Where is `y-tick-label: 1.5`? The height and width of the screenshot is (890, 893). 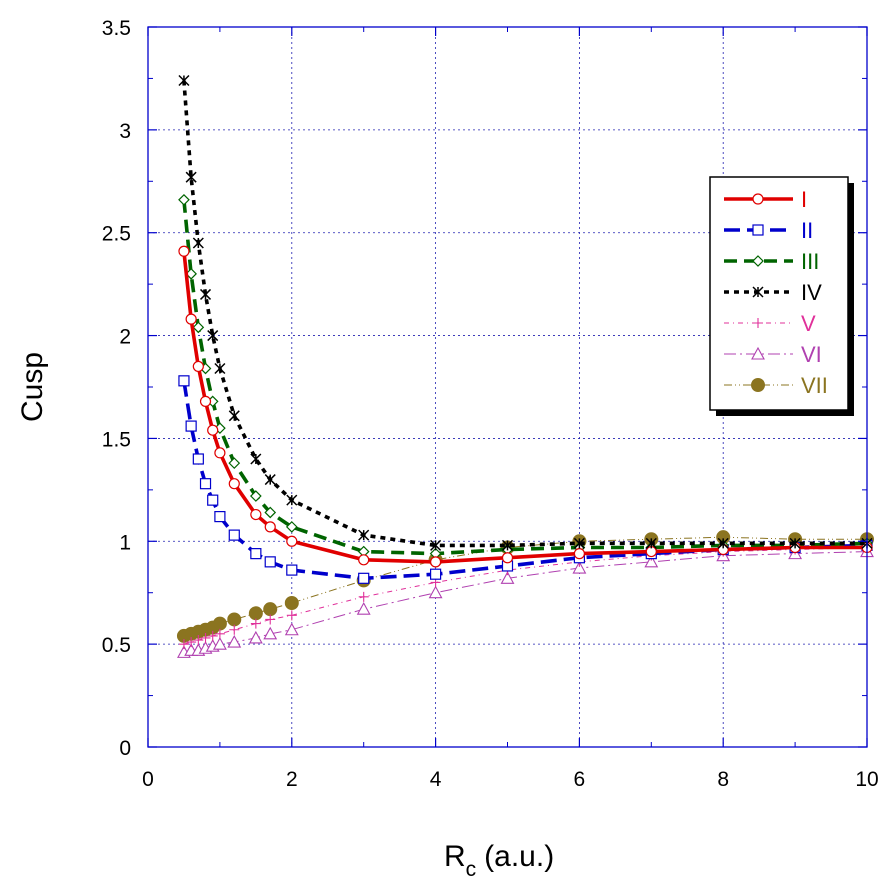 y-tick-label: 1.5 is located at coordinates (116, 439).